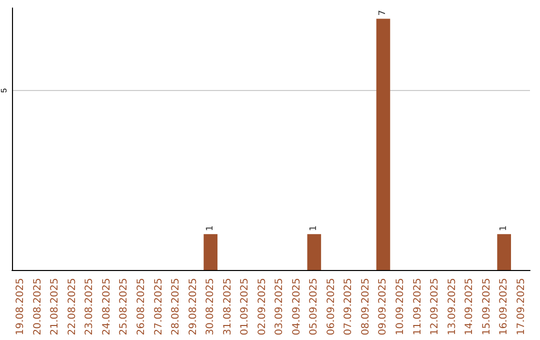 Image resolution: width=540 pixels, height=340 pixels. Describe the element at coordinates (331, 307) in the screenshot. I see `x-tick-label: 06.09.2025` at that location.